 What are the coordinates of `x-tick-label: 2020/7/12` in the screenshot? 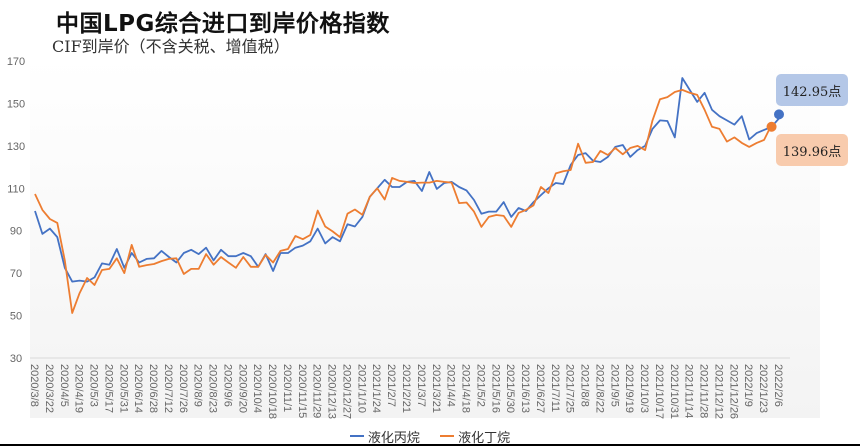 It's located at (168, 388).